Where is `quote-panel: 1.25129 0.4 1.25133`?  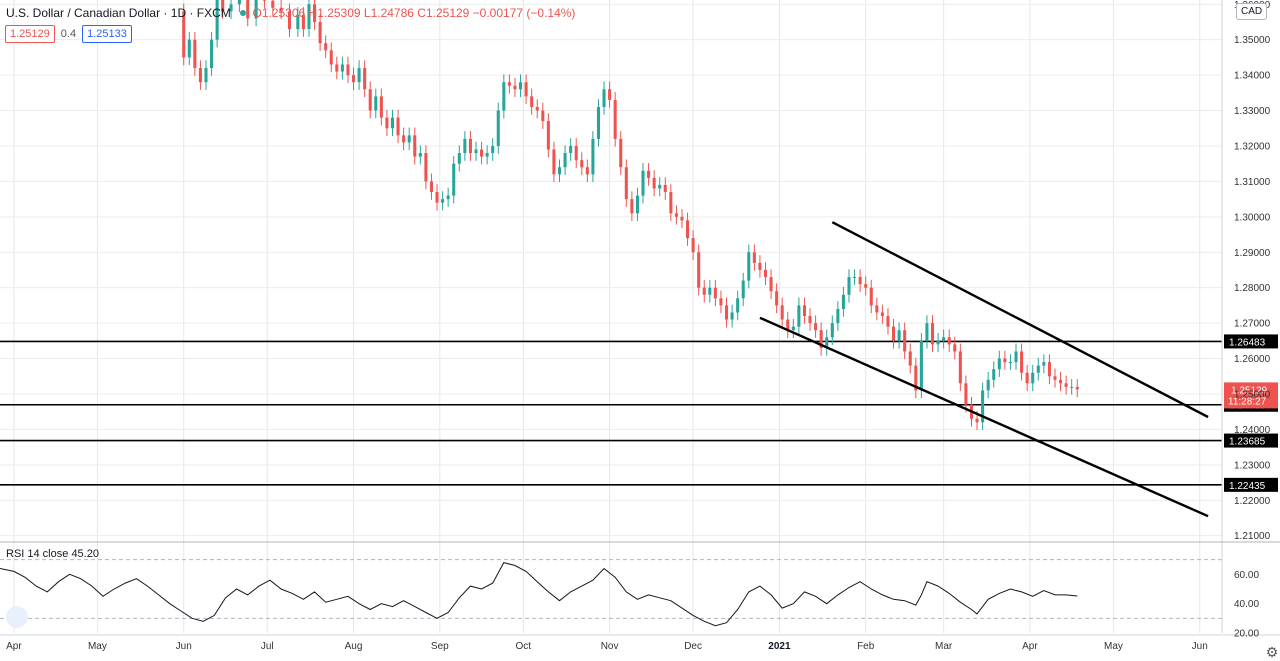
quote-panel: 1.25129 0.4 1.25133 is located at coordinates (68, 34).